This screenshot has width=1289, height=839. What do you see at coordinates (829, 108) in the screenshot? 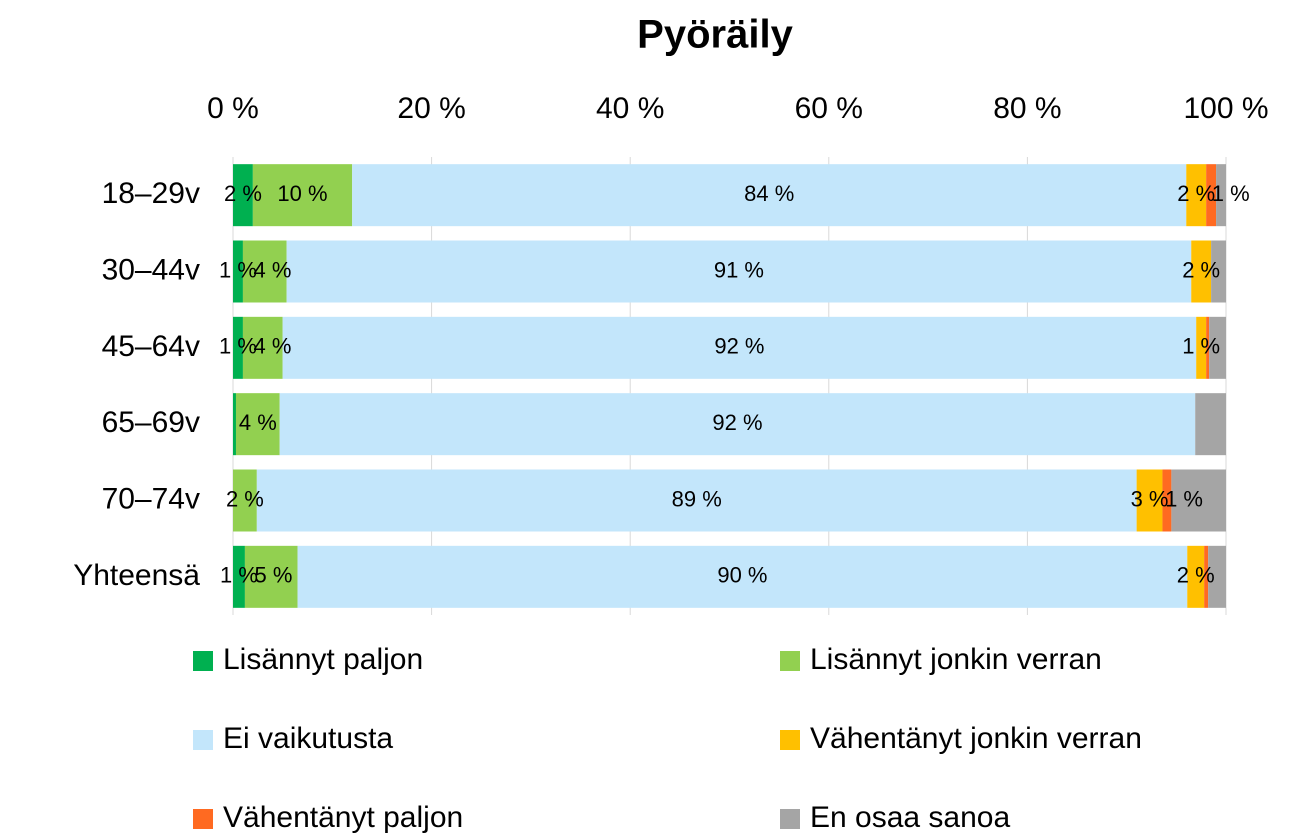
I see `x-tick-label: 60 %` at bounding box center [829, 108].